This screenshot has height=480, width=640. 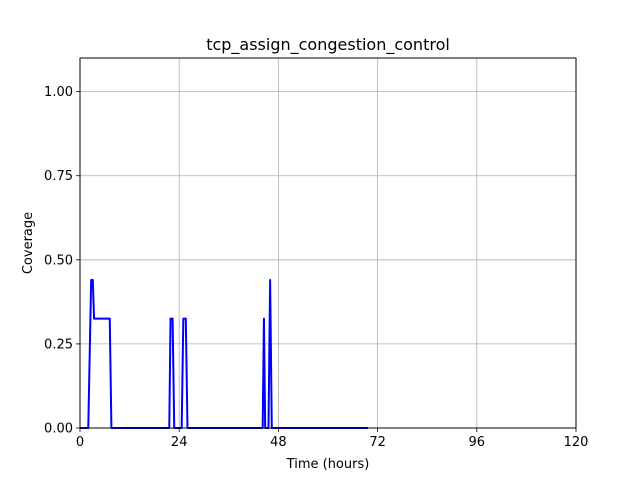 What do you see at coordinates (58, 260) in the screenshot?
I see `y-tick-label: 0.50` at bounding box center [58, 260].